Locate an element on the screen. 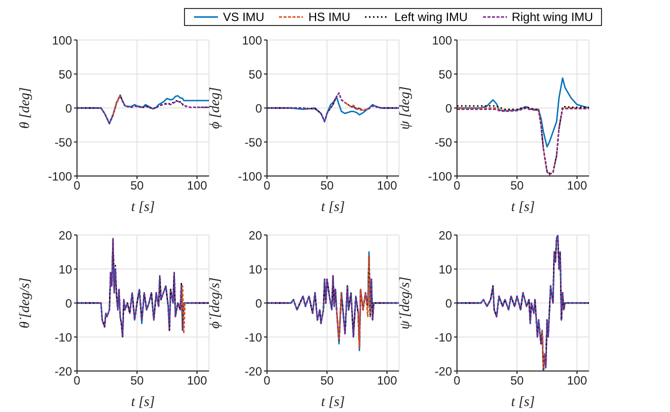 This screenshot has width=670, height=412. legend-label: VS IMU is located at coordinates (243, 17).